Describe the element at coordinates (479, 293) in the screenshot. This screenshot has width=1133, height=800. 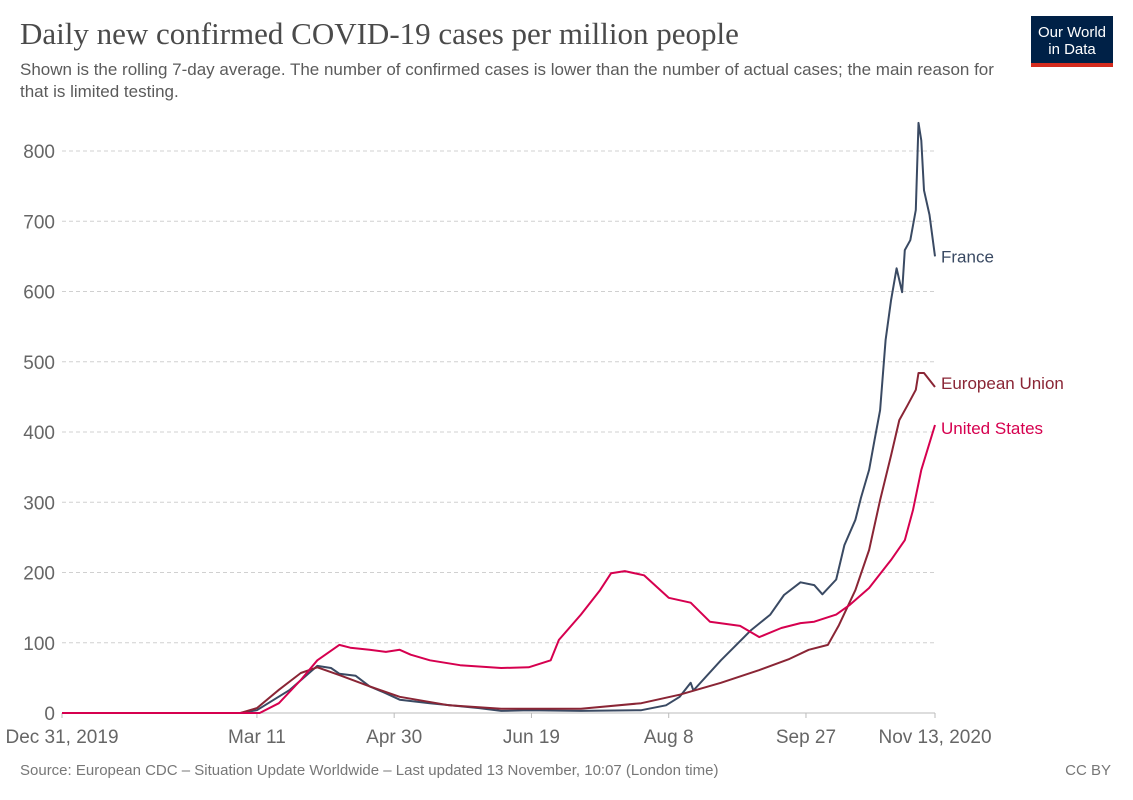
I see `y-tick: 600` at that location.